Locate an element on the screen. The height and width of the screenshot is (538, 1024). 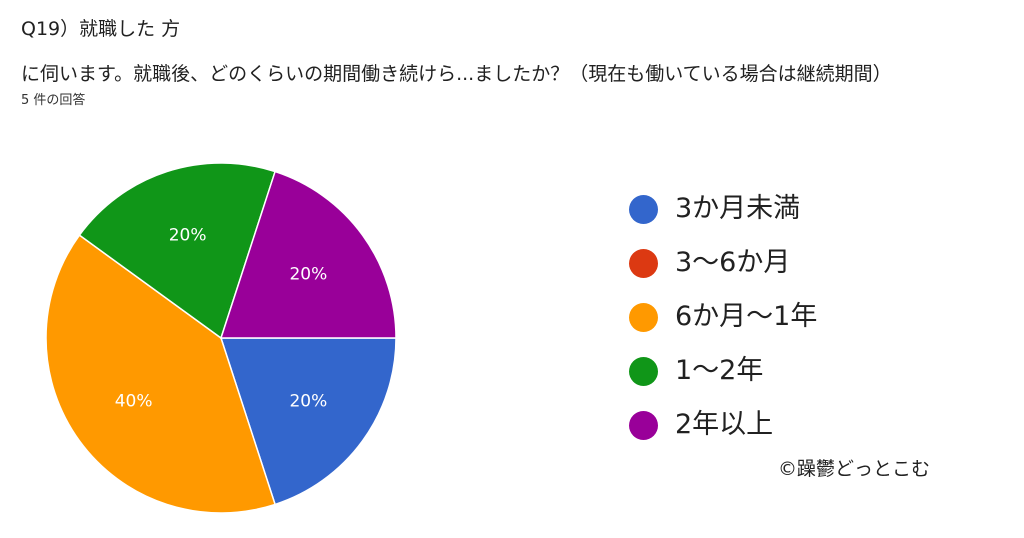
slice-label: 40% is located at coordinates (134, 401).